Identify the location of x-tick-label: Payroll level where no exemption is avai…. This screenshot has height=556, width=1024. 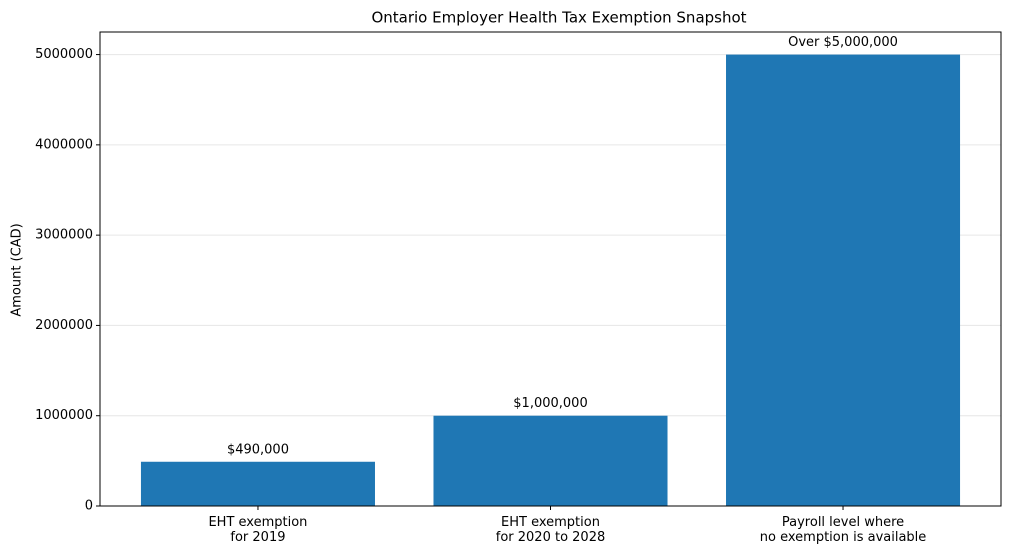
(843, 530).